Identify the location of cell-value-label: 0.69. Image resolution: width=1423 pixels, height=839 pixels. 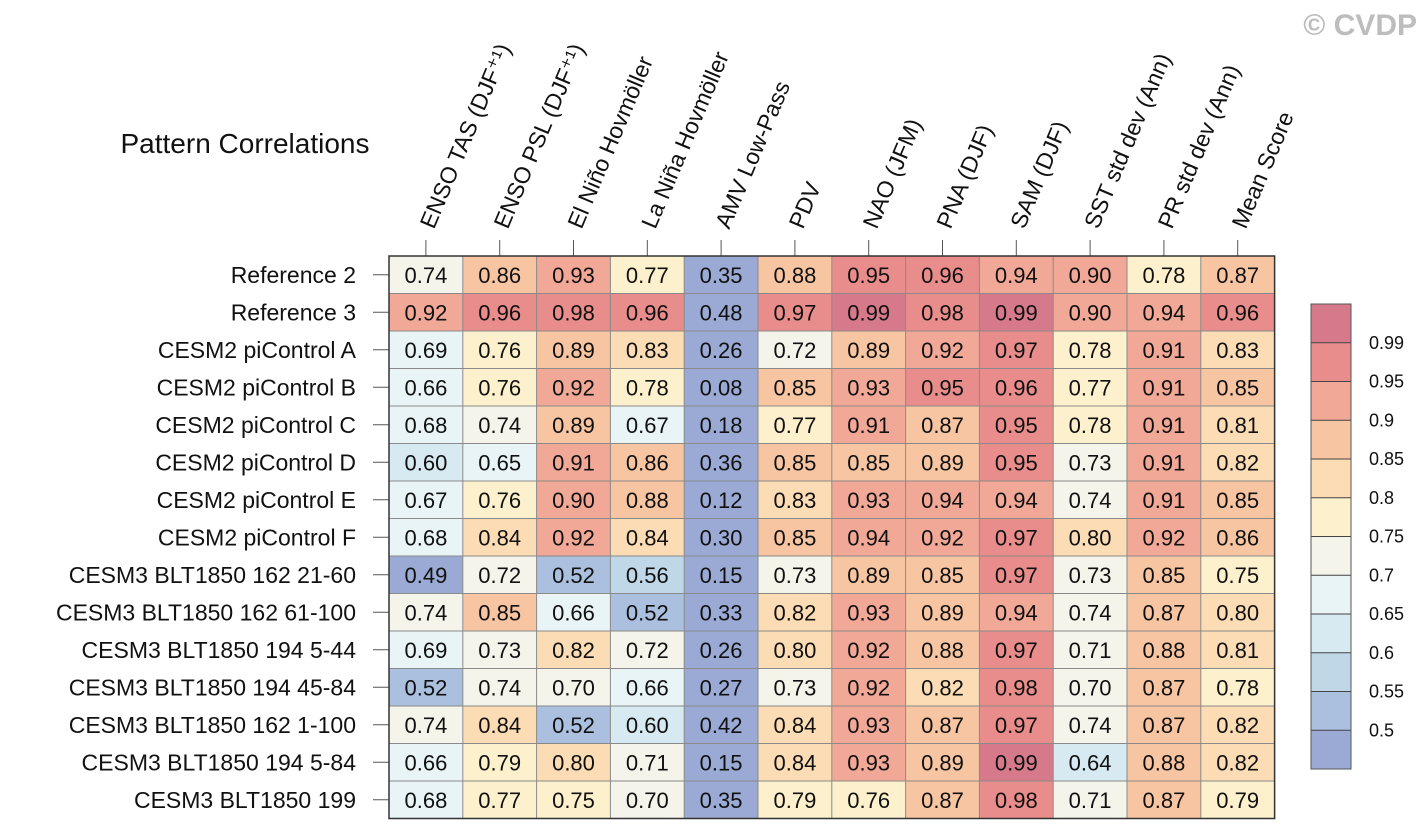
(425, 350).